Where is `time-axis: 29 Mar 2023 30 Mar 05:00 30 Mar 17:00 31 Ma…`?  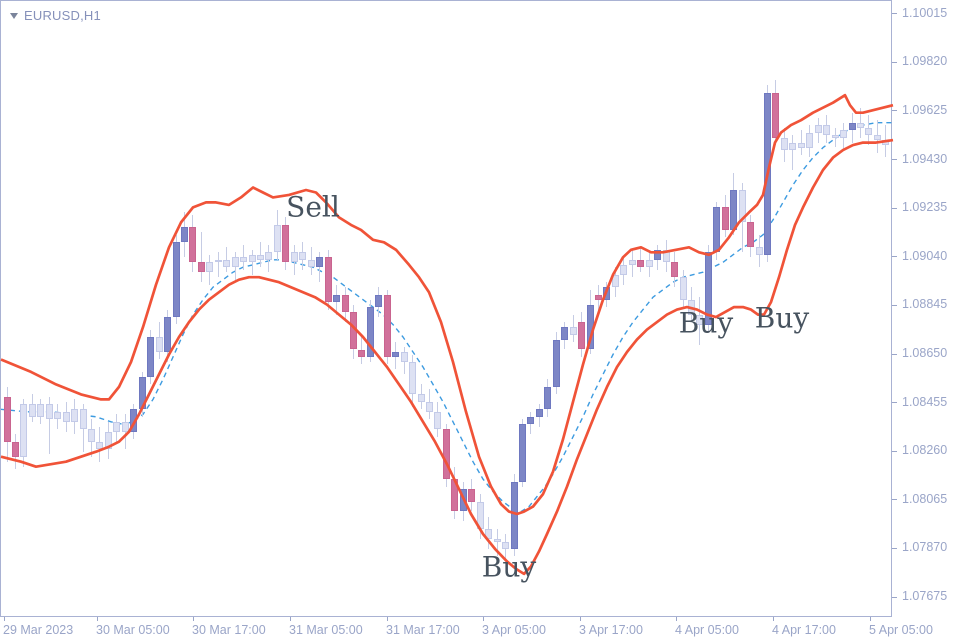 time-axis: 29 Mar 2023 30 Mar 05:00 30 Mar 17:00 31 Ma… is located at coordinates (480, 628).